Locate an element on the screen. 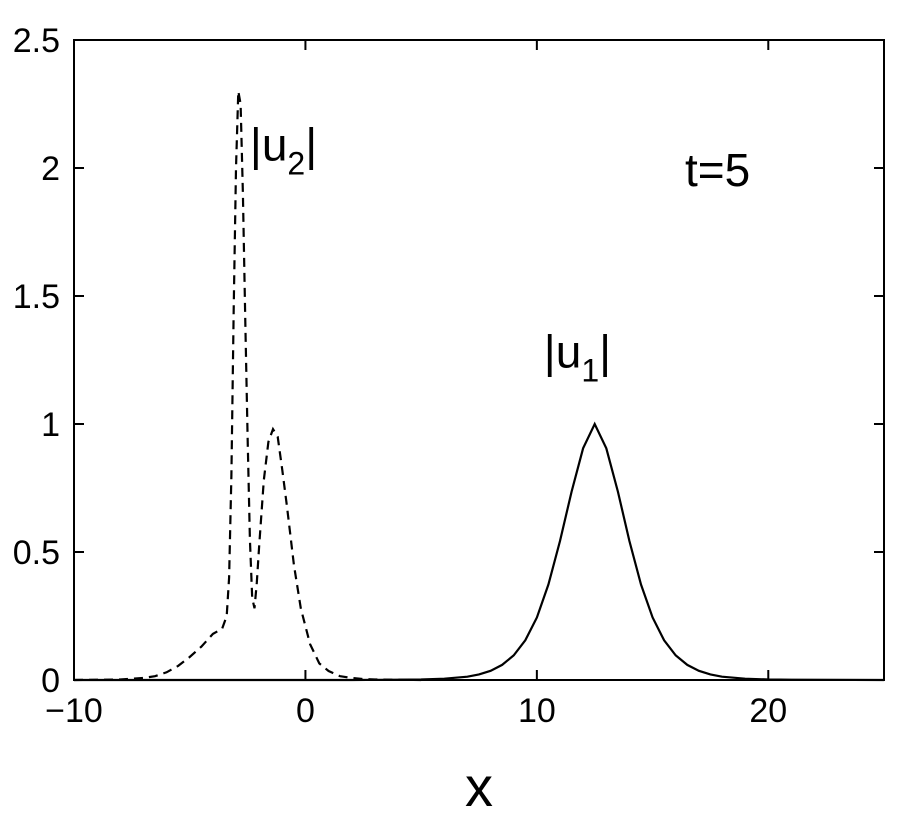 The height and width of the screenshot is (826, 900). x-axis-label: x is located at coordinates (479, 786).